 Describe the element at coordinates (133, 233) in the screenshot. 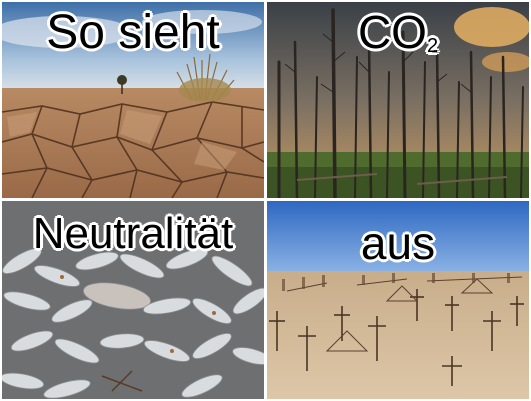

I see `caption-neutralitaet: Neutralität` at that location.